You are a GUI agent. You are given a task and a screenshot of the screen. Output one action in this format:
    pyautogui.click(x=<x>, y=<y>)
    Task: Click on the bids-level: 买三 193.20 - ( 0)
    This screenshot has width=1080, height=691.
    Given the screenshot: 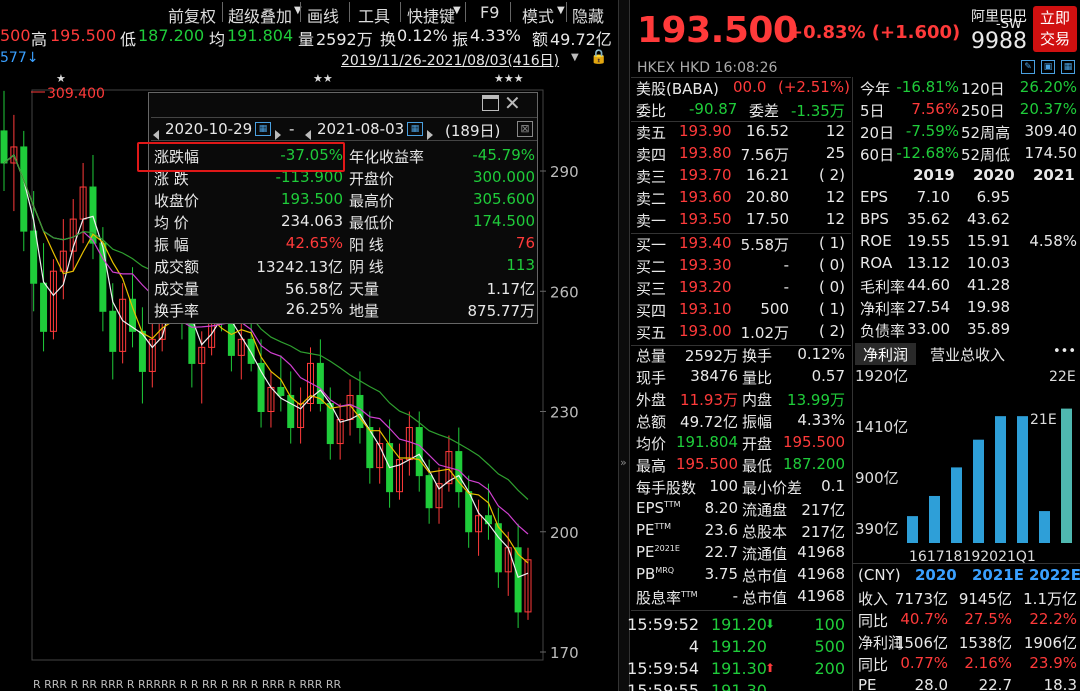 What is the action you would take?
    pyautogui.click(x=741, y=288)
    